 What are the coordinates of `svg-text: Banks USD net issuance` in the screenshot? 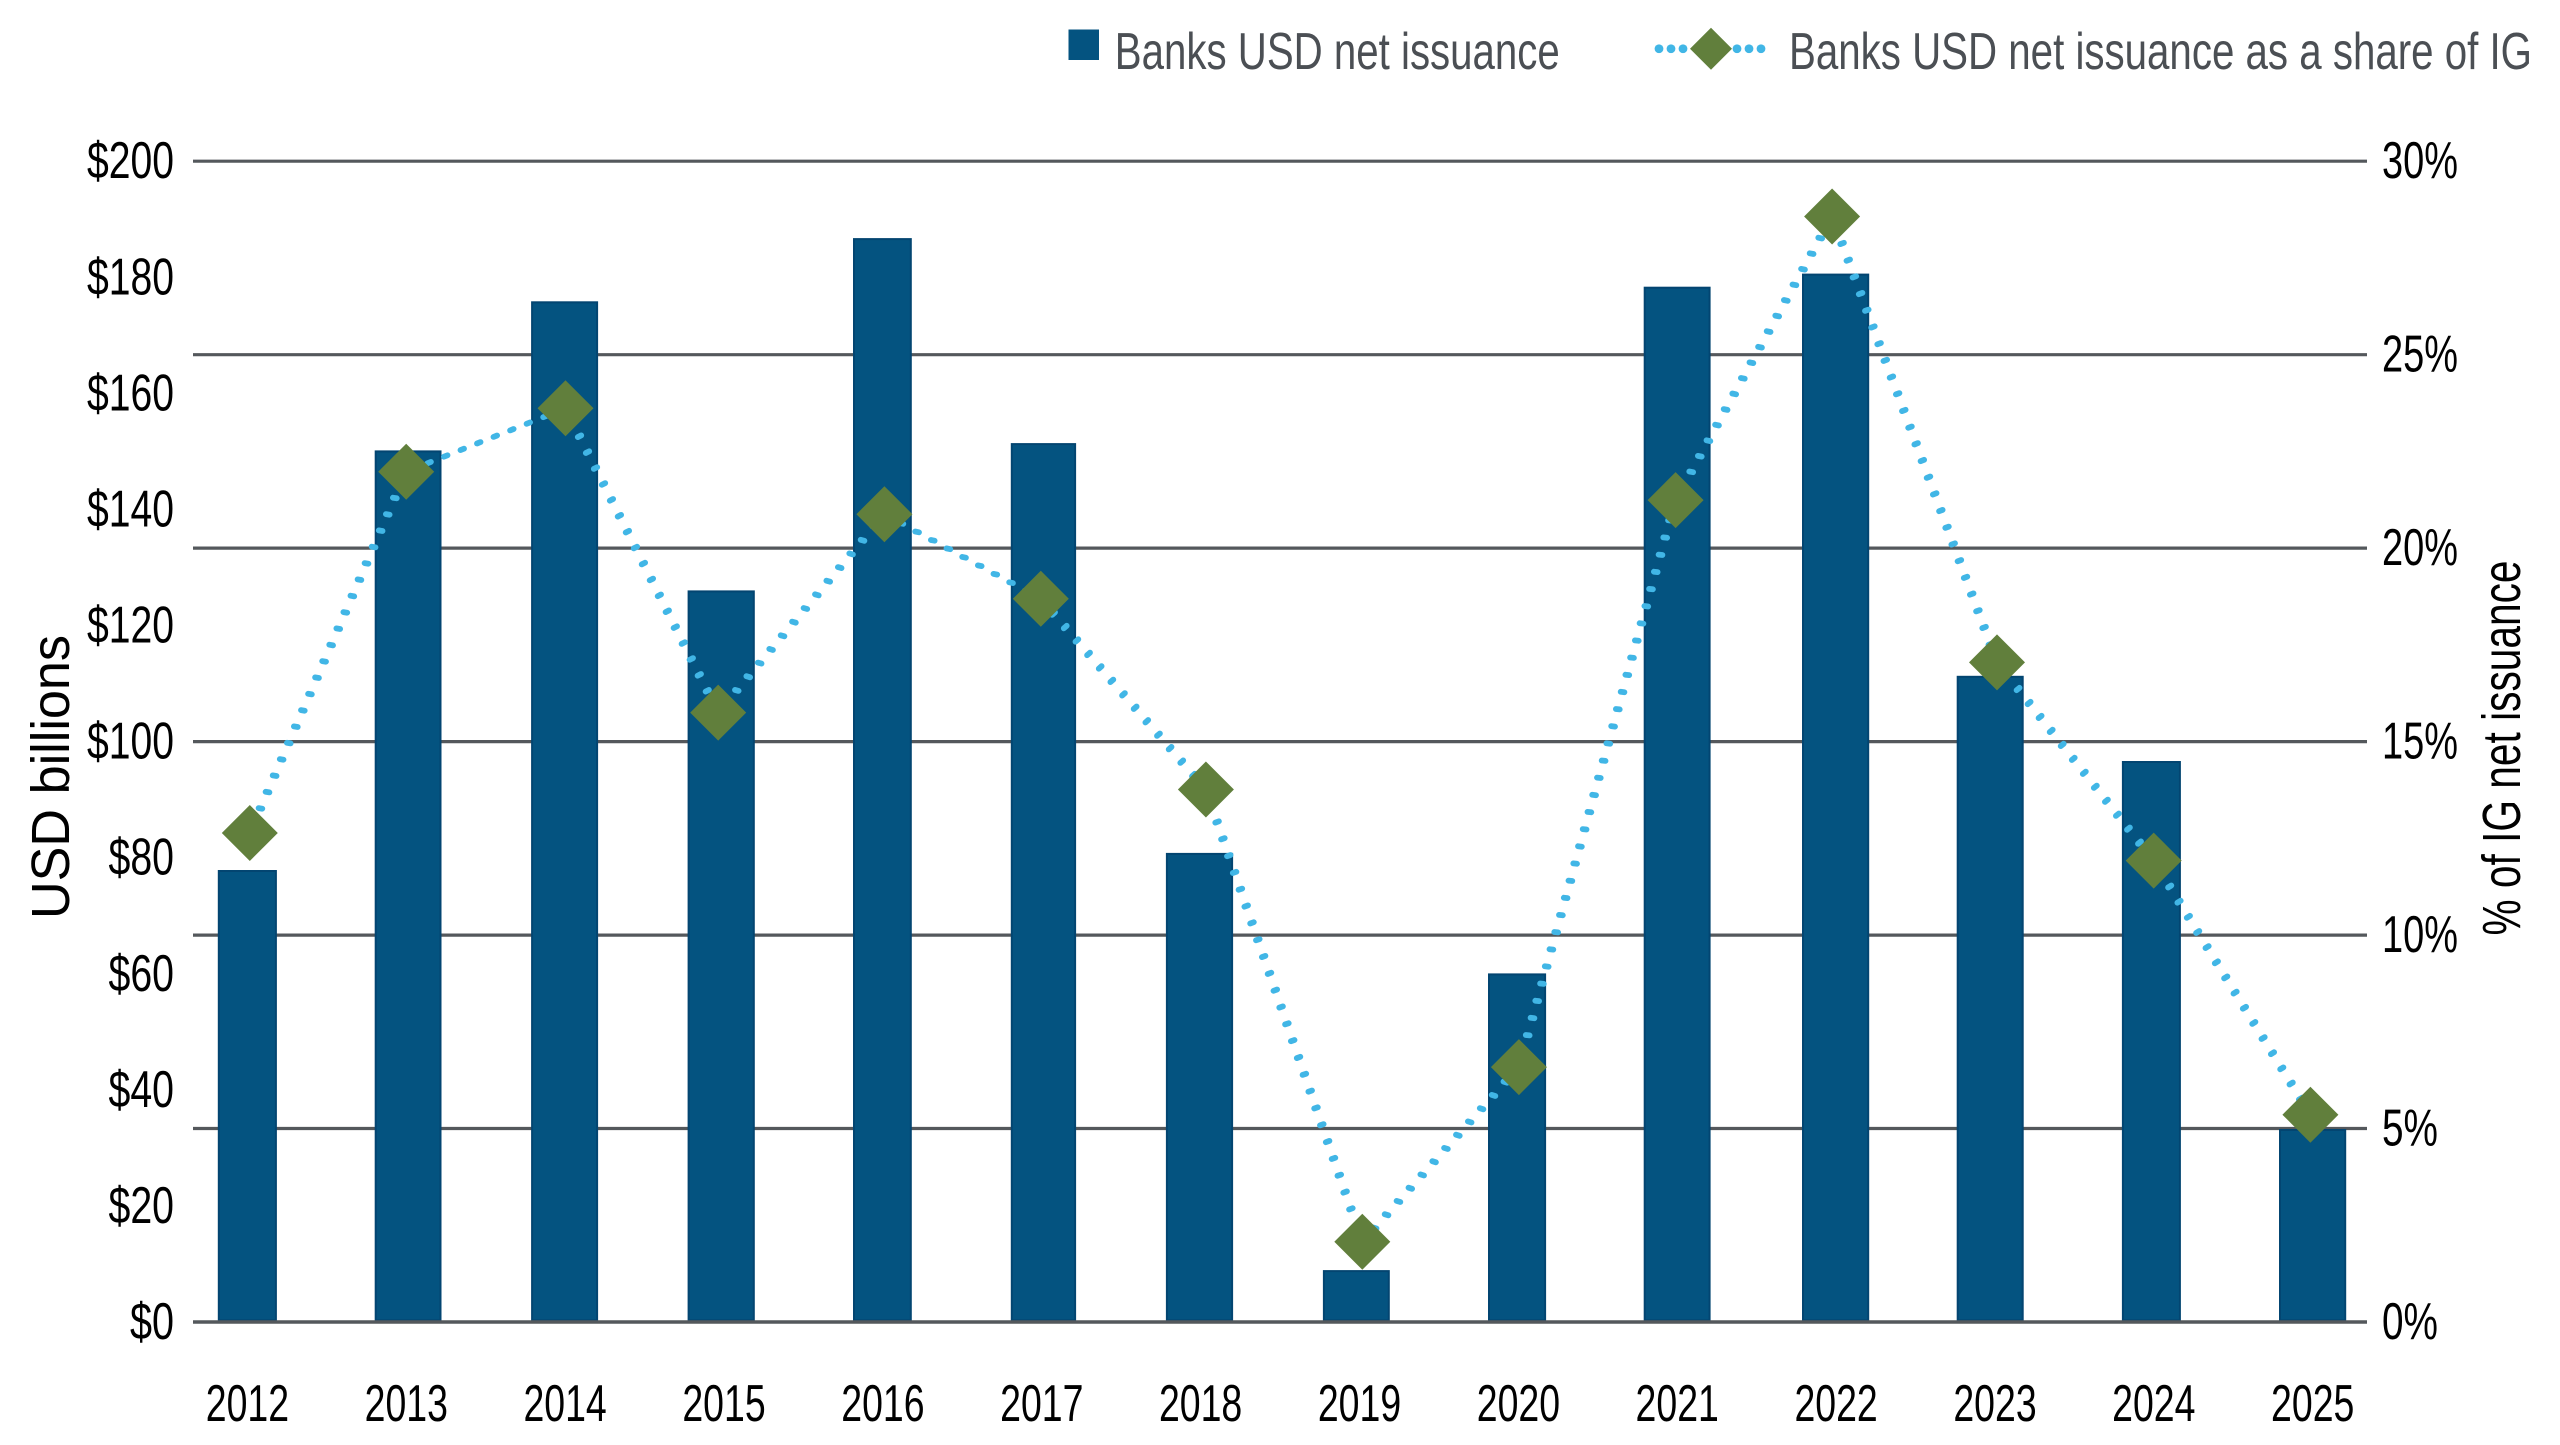 It's located at (1337, 52).